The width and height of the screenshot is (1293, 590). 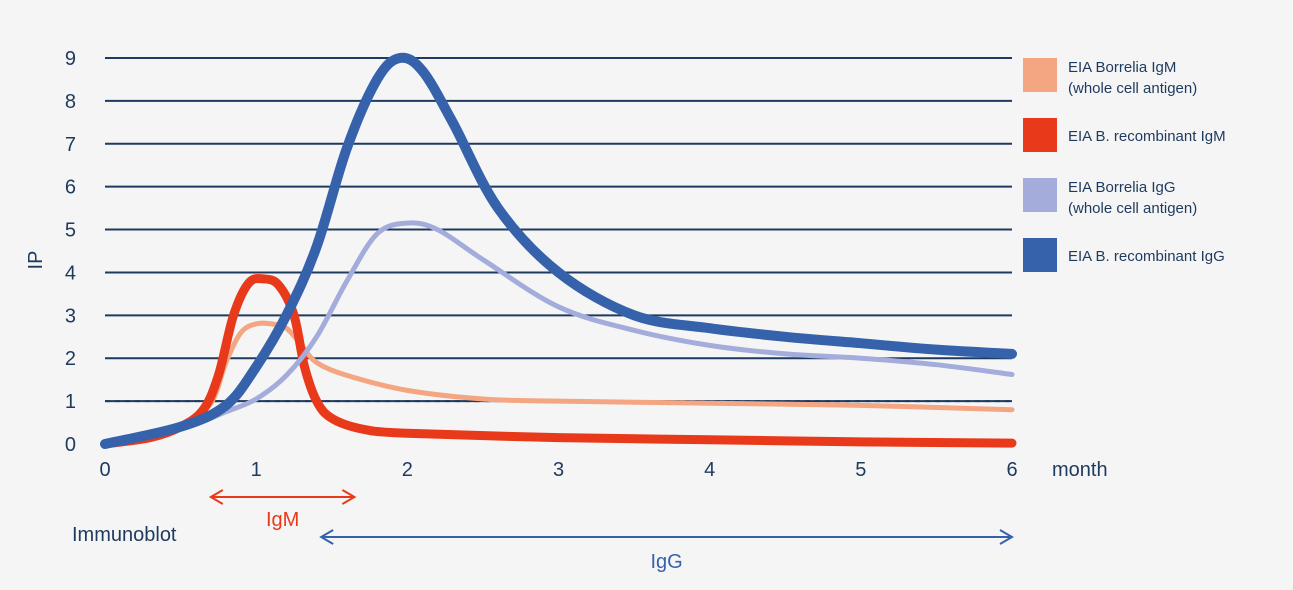 What do you see at coordinates (558, 470) in the screenshot?
I see `x-tick-label: 3` at bounding box center [558, 470].